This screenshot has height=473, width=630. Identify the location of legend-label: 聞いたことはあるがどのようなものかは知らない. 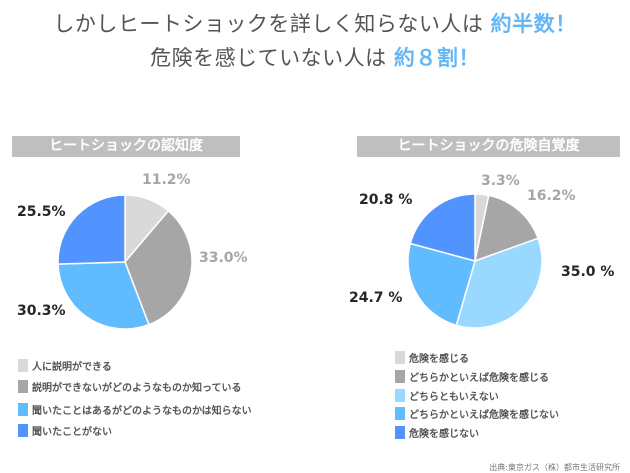
(142, 411).